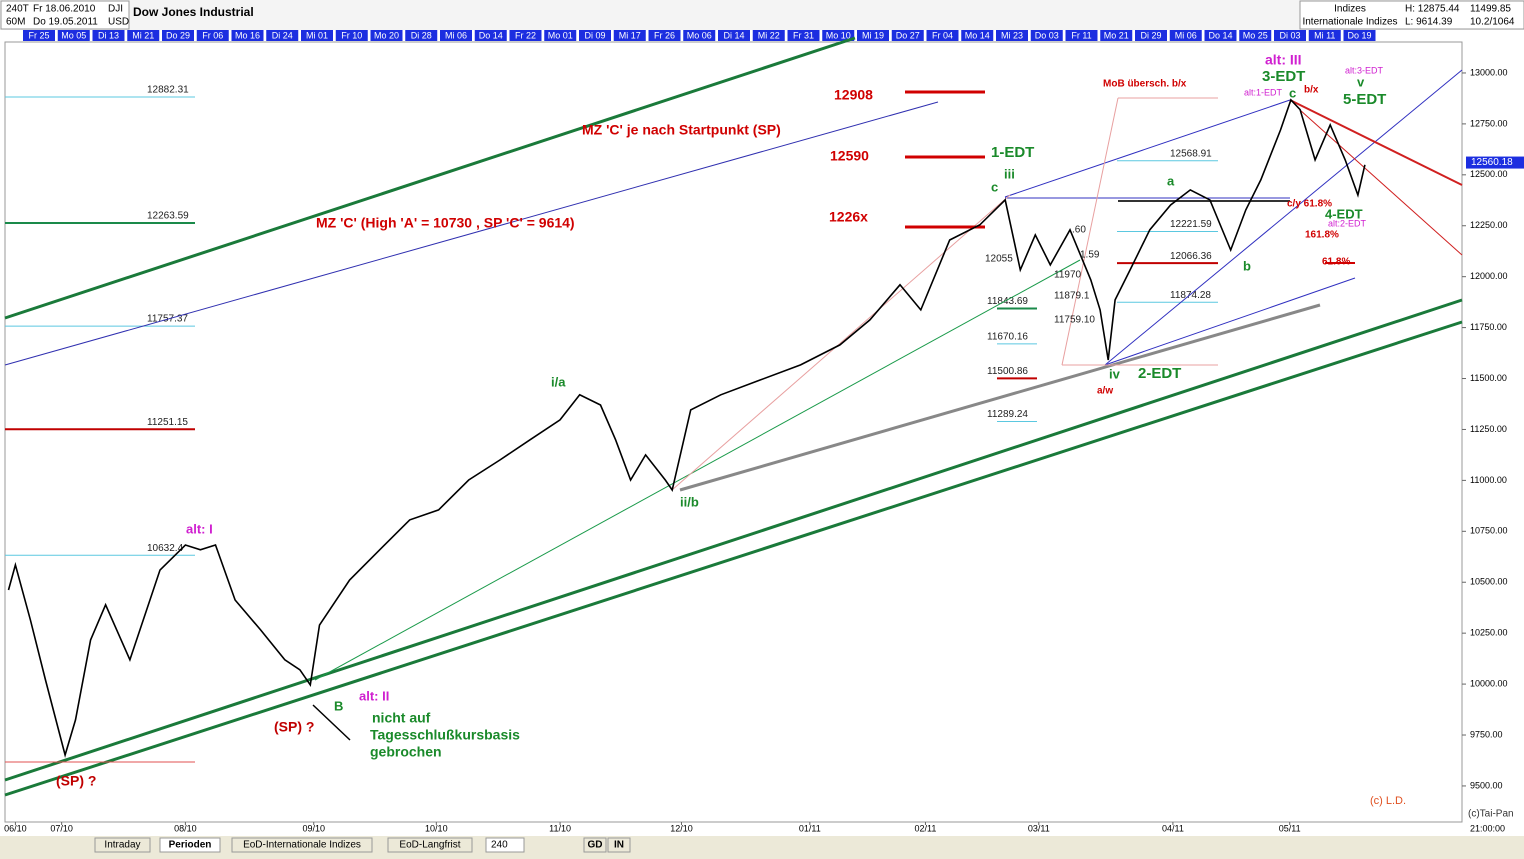  I want to click on date-label: Mi 21, so click(143, 35).